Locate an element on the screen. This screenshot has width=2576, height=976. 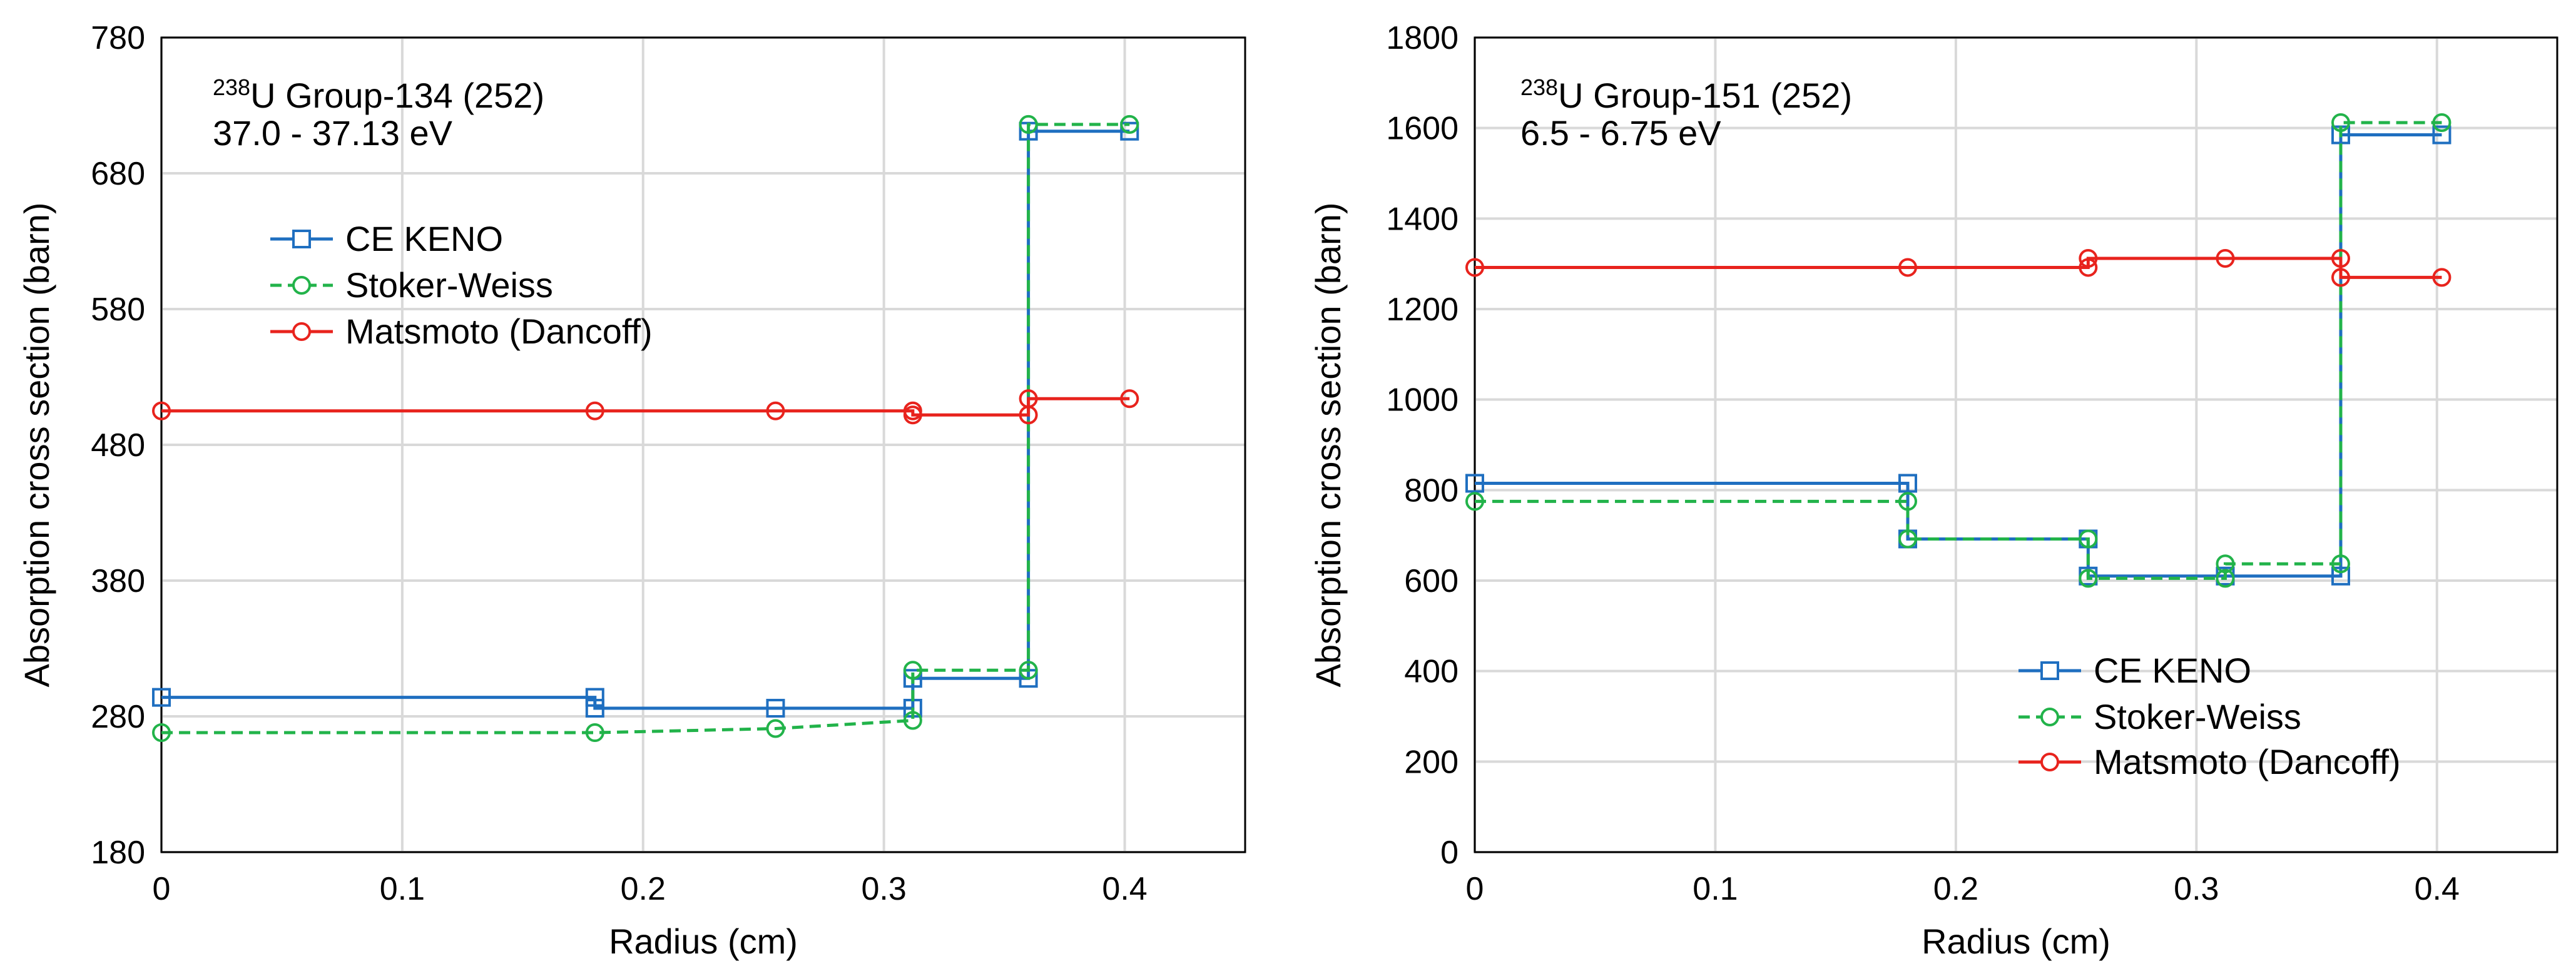
y-tick-label: 680 is located at coordinates (118, 174).